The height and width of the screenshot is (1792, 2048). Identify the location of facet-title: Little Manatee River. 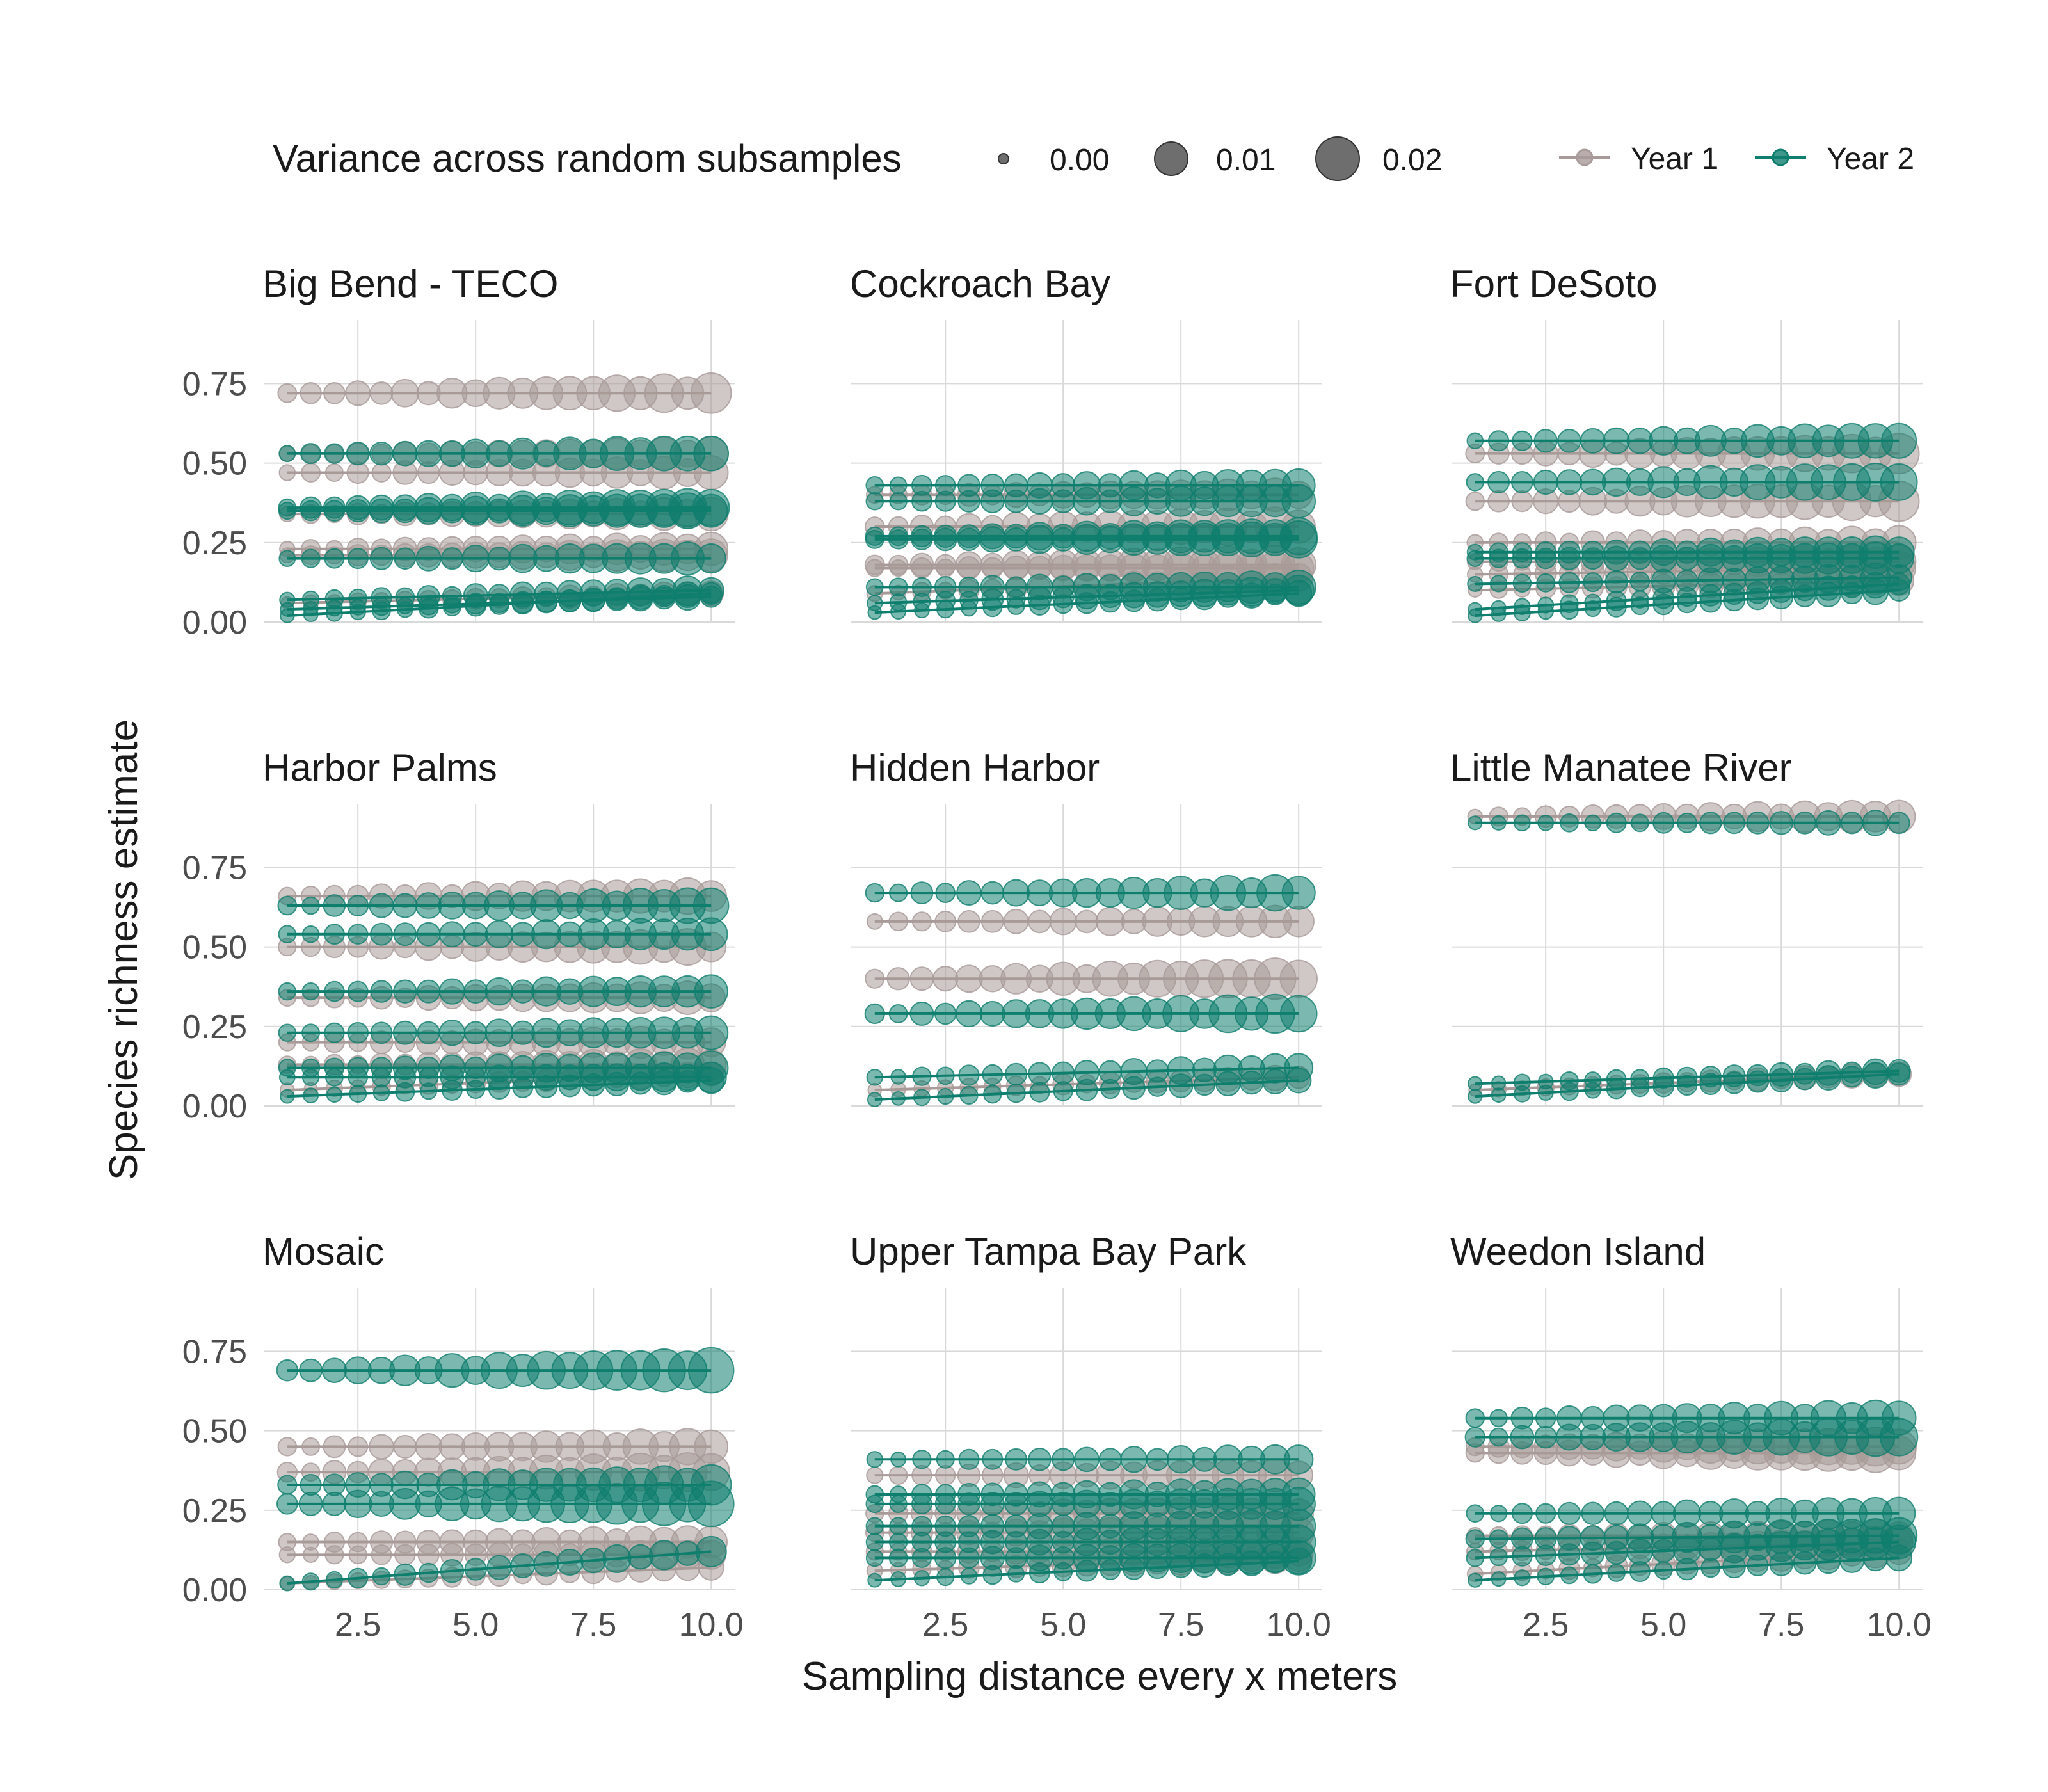
(1621, 767).